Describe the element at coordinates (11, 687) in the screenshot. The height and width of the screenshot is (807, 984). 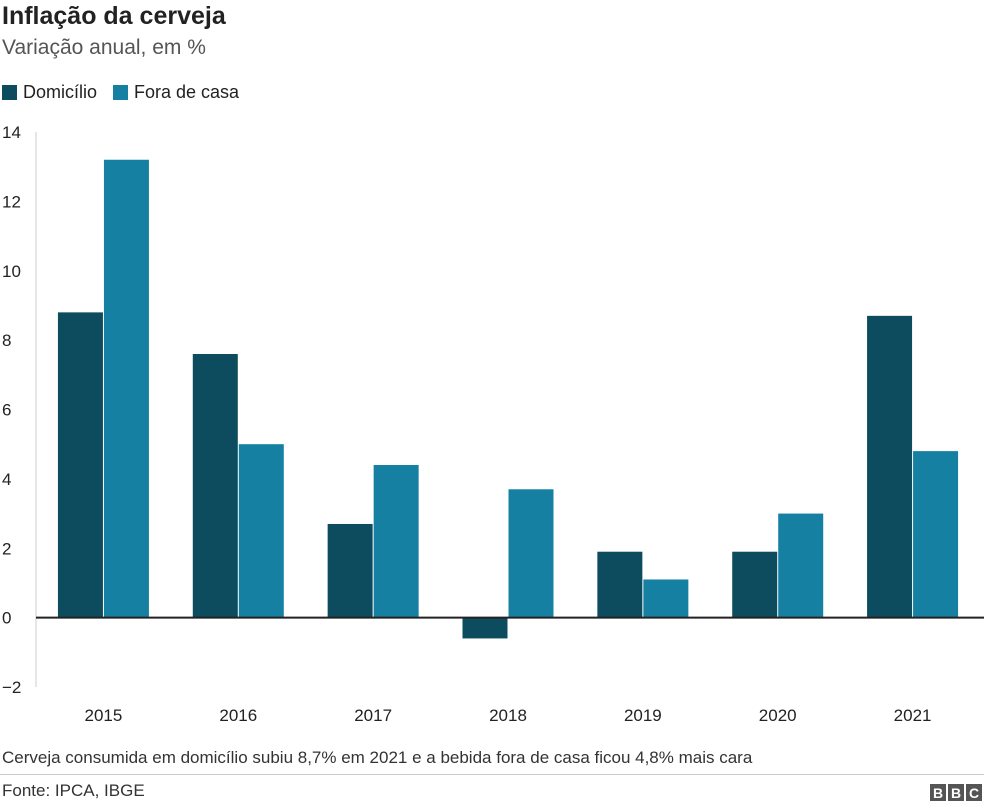
I see `y-tick-label: −2` at that location.